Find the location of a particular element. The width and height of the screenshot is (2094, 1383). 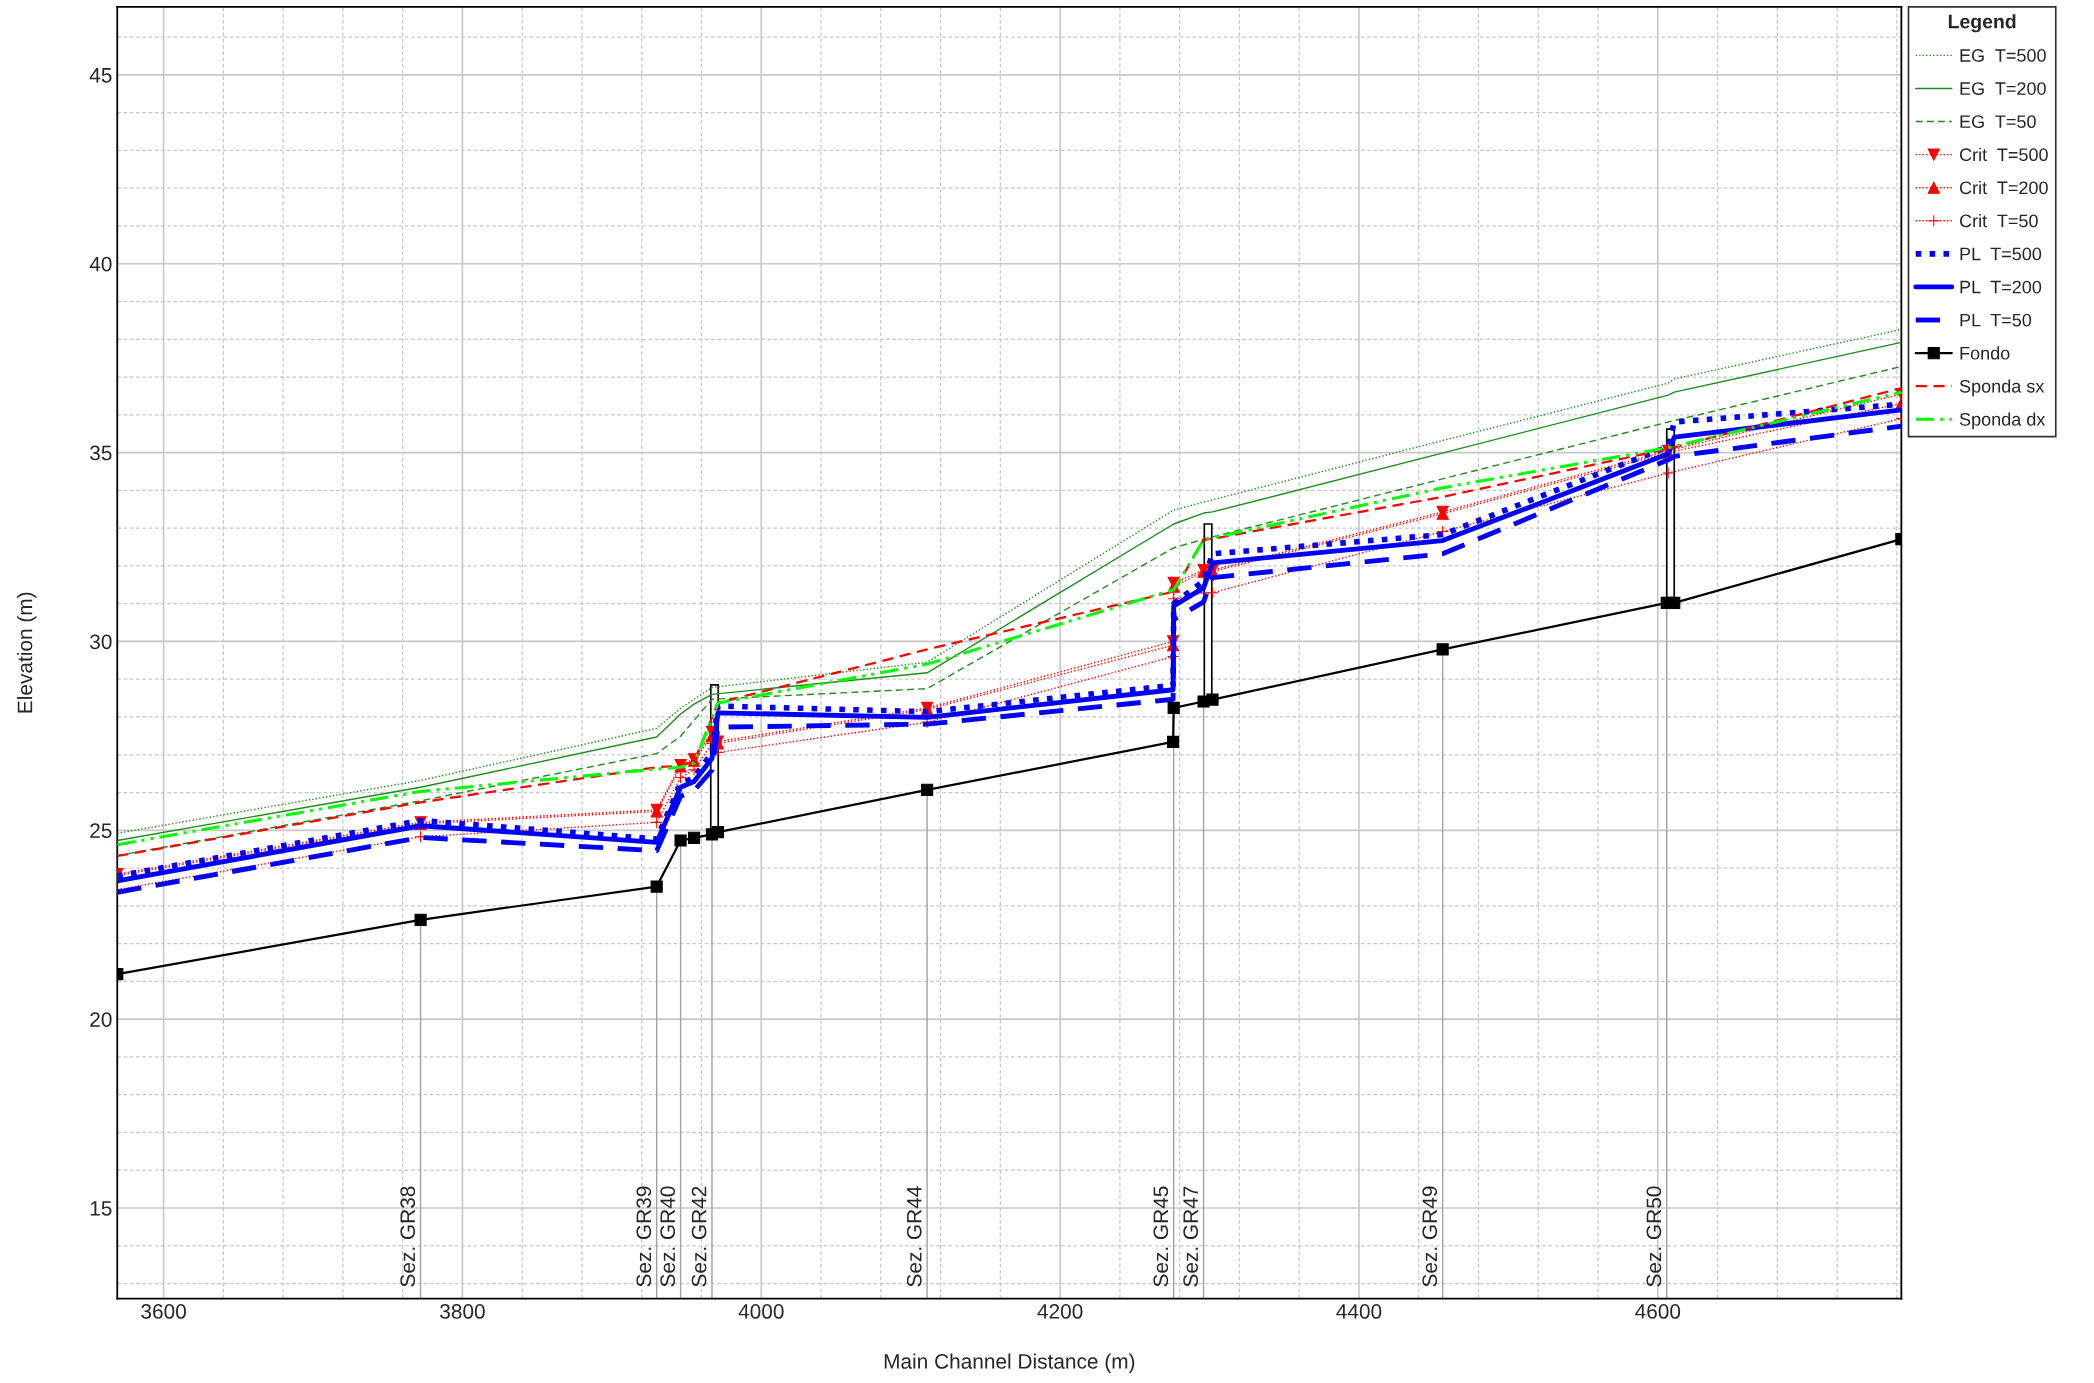

annotation: Sez. GR49 is located at coordinates (1430, 1236).